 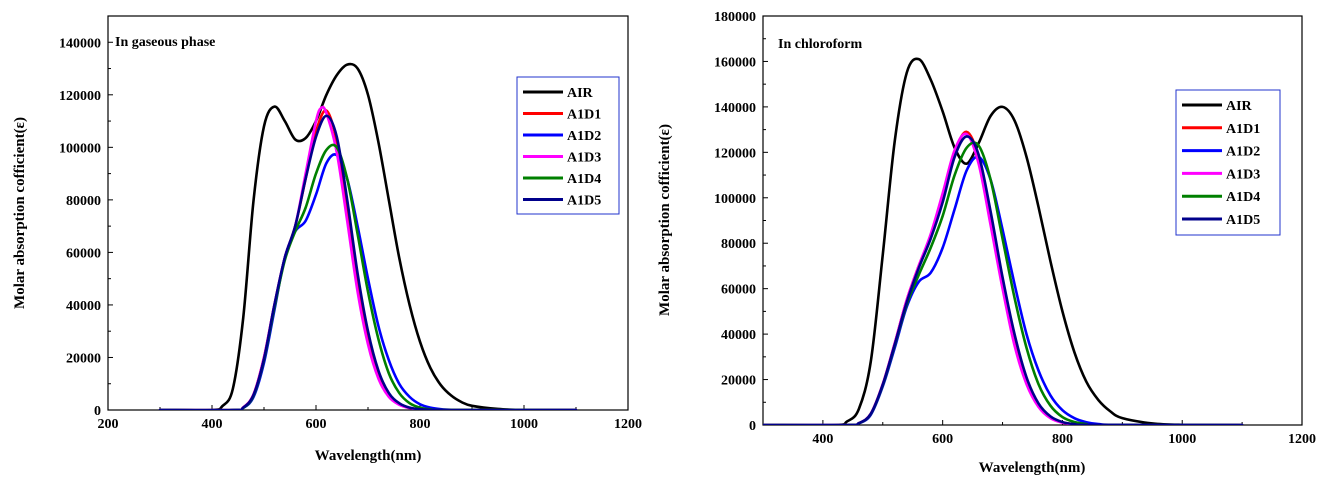 What do you see at coordinates (108, 424) in the screenshot?
I see `x-tick-label: 200` at bounding box center [108, 424].